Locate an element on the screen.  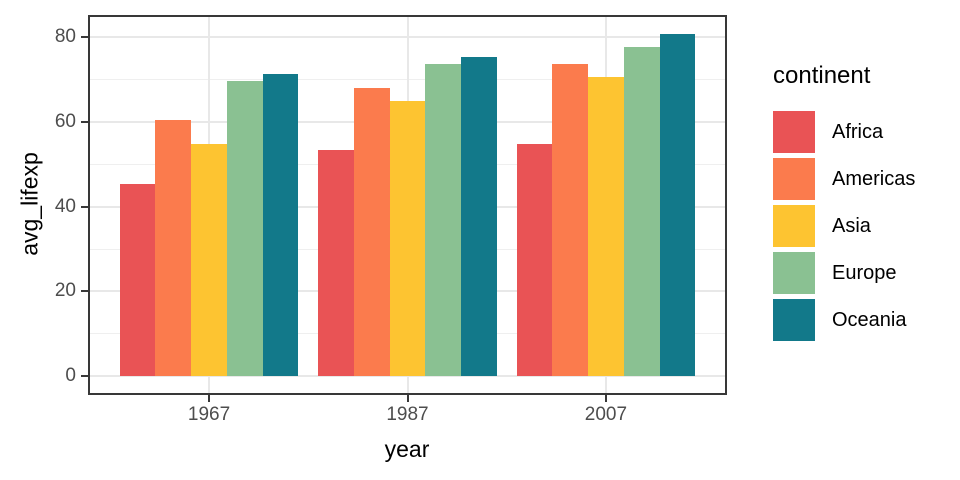
y-tick-label-0: 0 is located at coordinates (70, 376).